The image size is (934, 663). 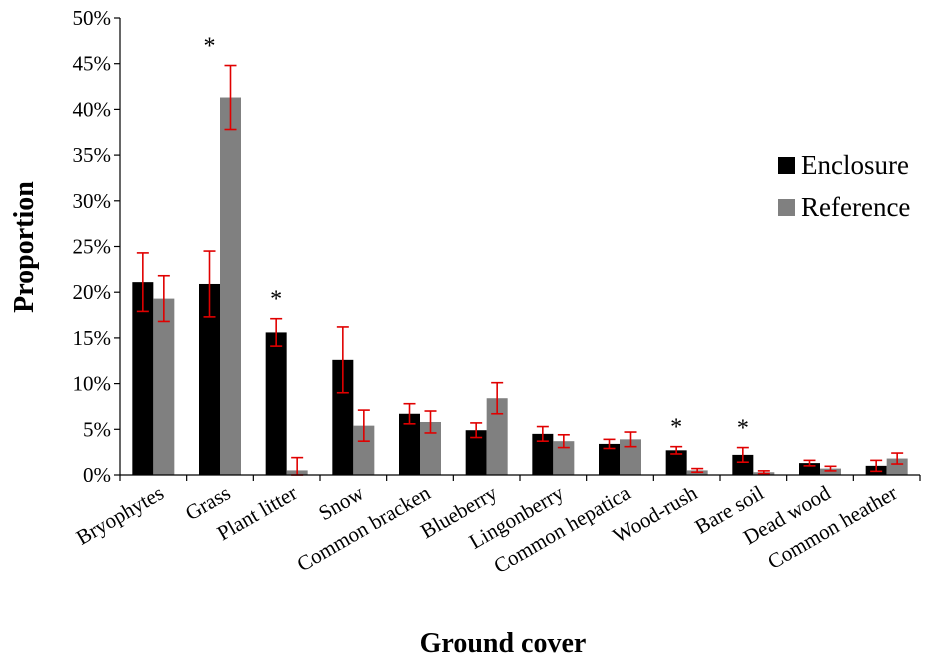 What do you see at coordinates (503, 643) in the screenshot?
I see `x-axis-title: Ground cover` at bounding box center [503, 643].